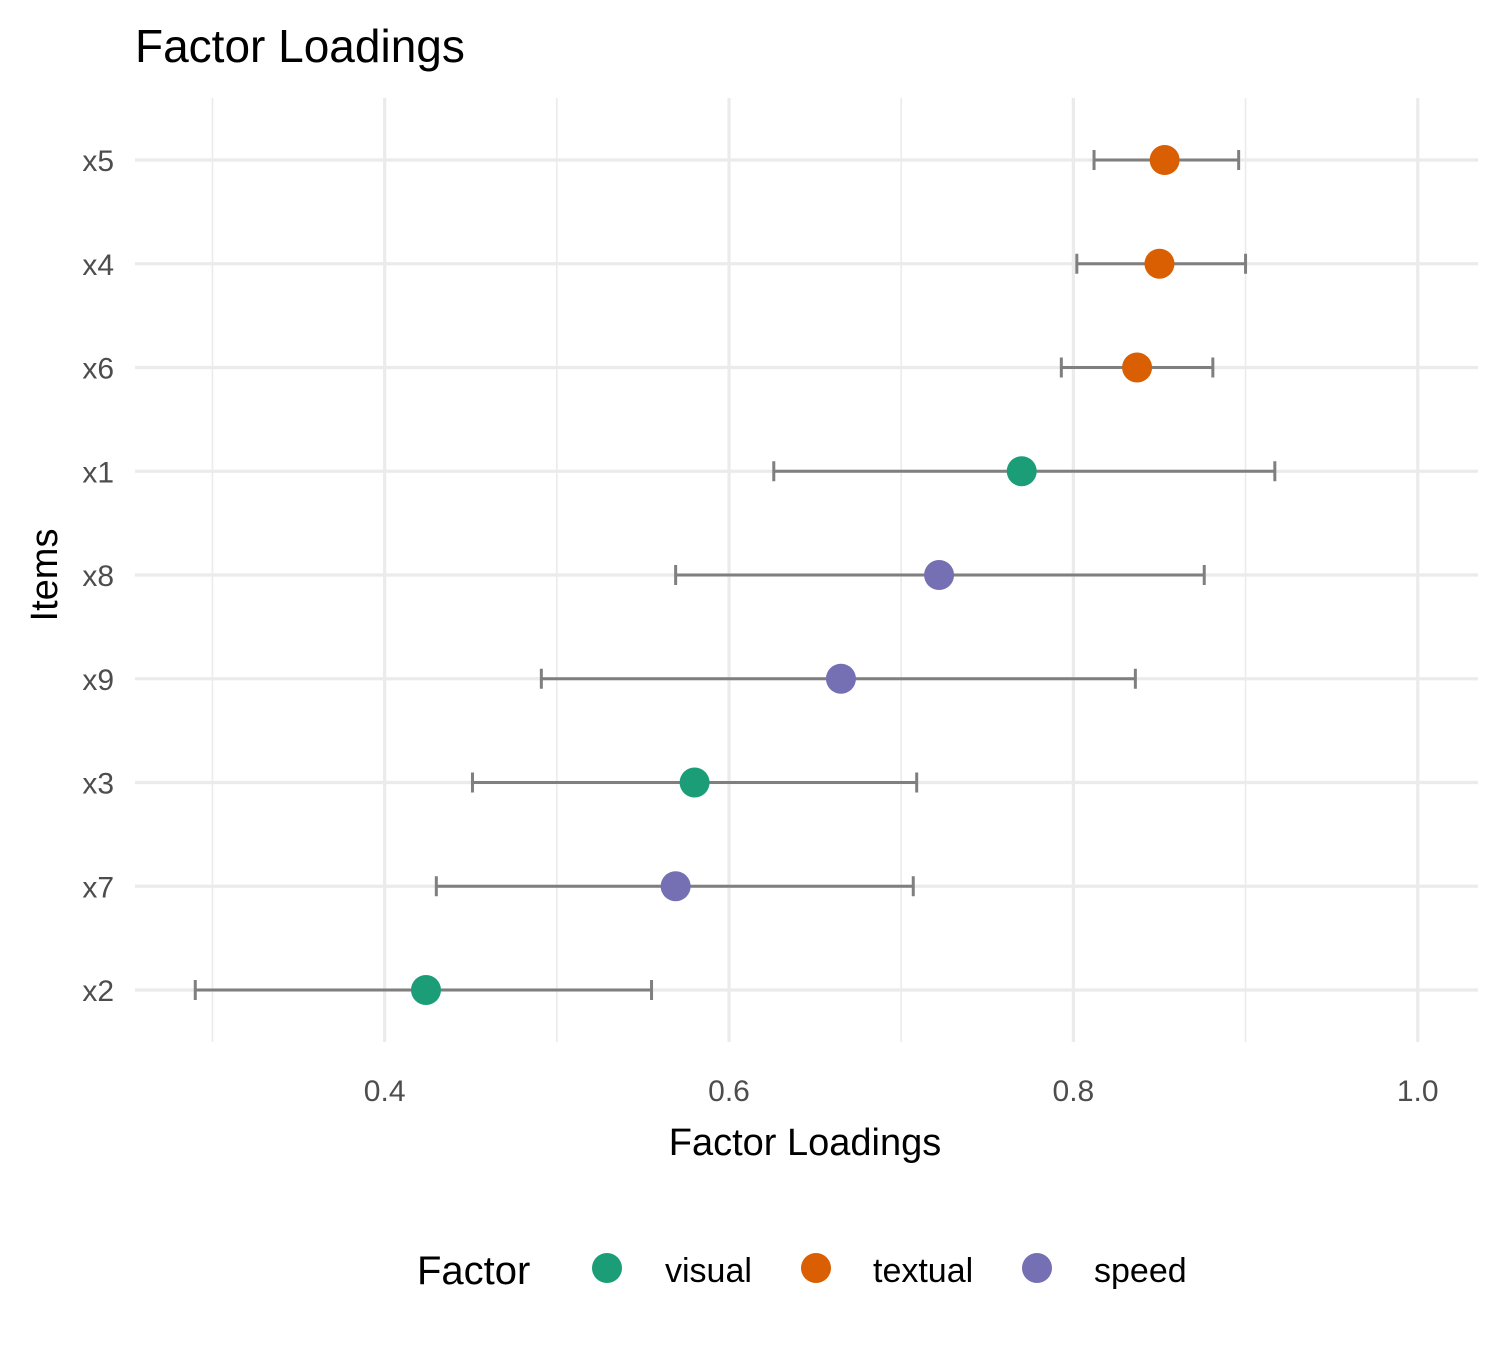 Image resolution: width=1500 pixels, height=1350 pixels. Describe the element at coordinates (98, 161) in the screenshot. I see `y-tick-label: x5` at that location.